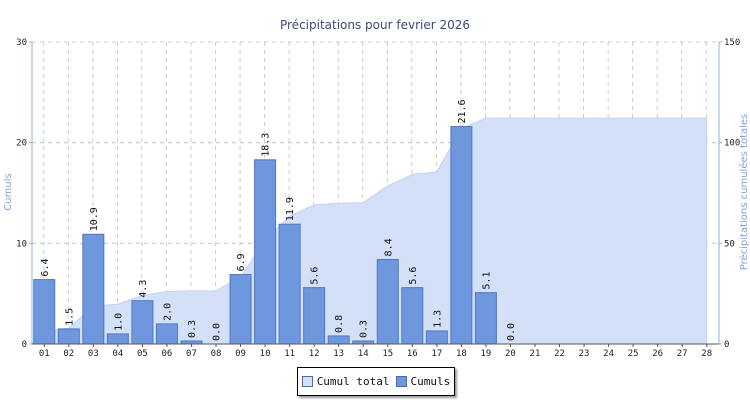  Describe the element at coordinates (314, 354) in the screenshot. I see `x-tick-label-12: 12` at that location.